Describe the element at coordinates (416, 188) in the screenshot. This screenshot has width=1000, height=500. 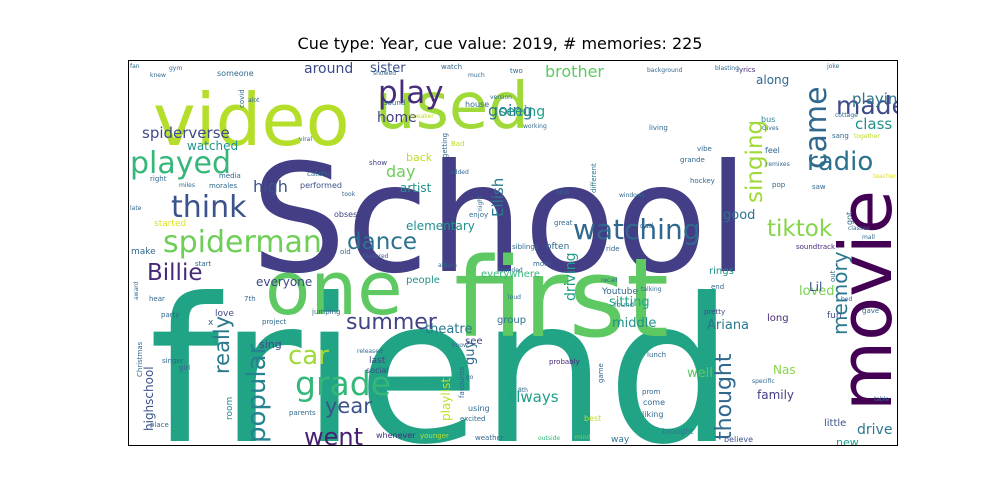
I see `word-artist: artist` at that location.